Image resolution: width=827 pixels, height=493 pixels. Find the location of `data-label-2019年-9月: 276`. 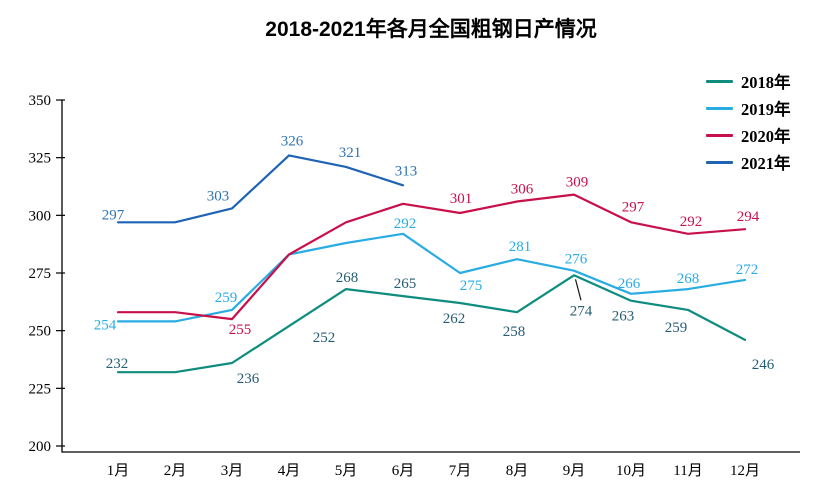

data-label-2019年-9月: 276 is located at coordinates (576, 260).